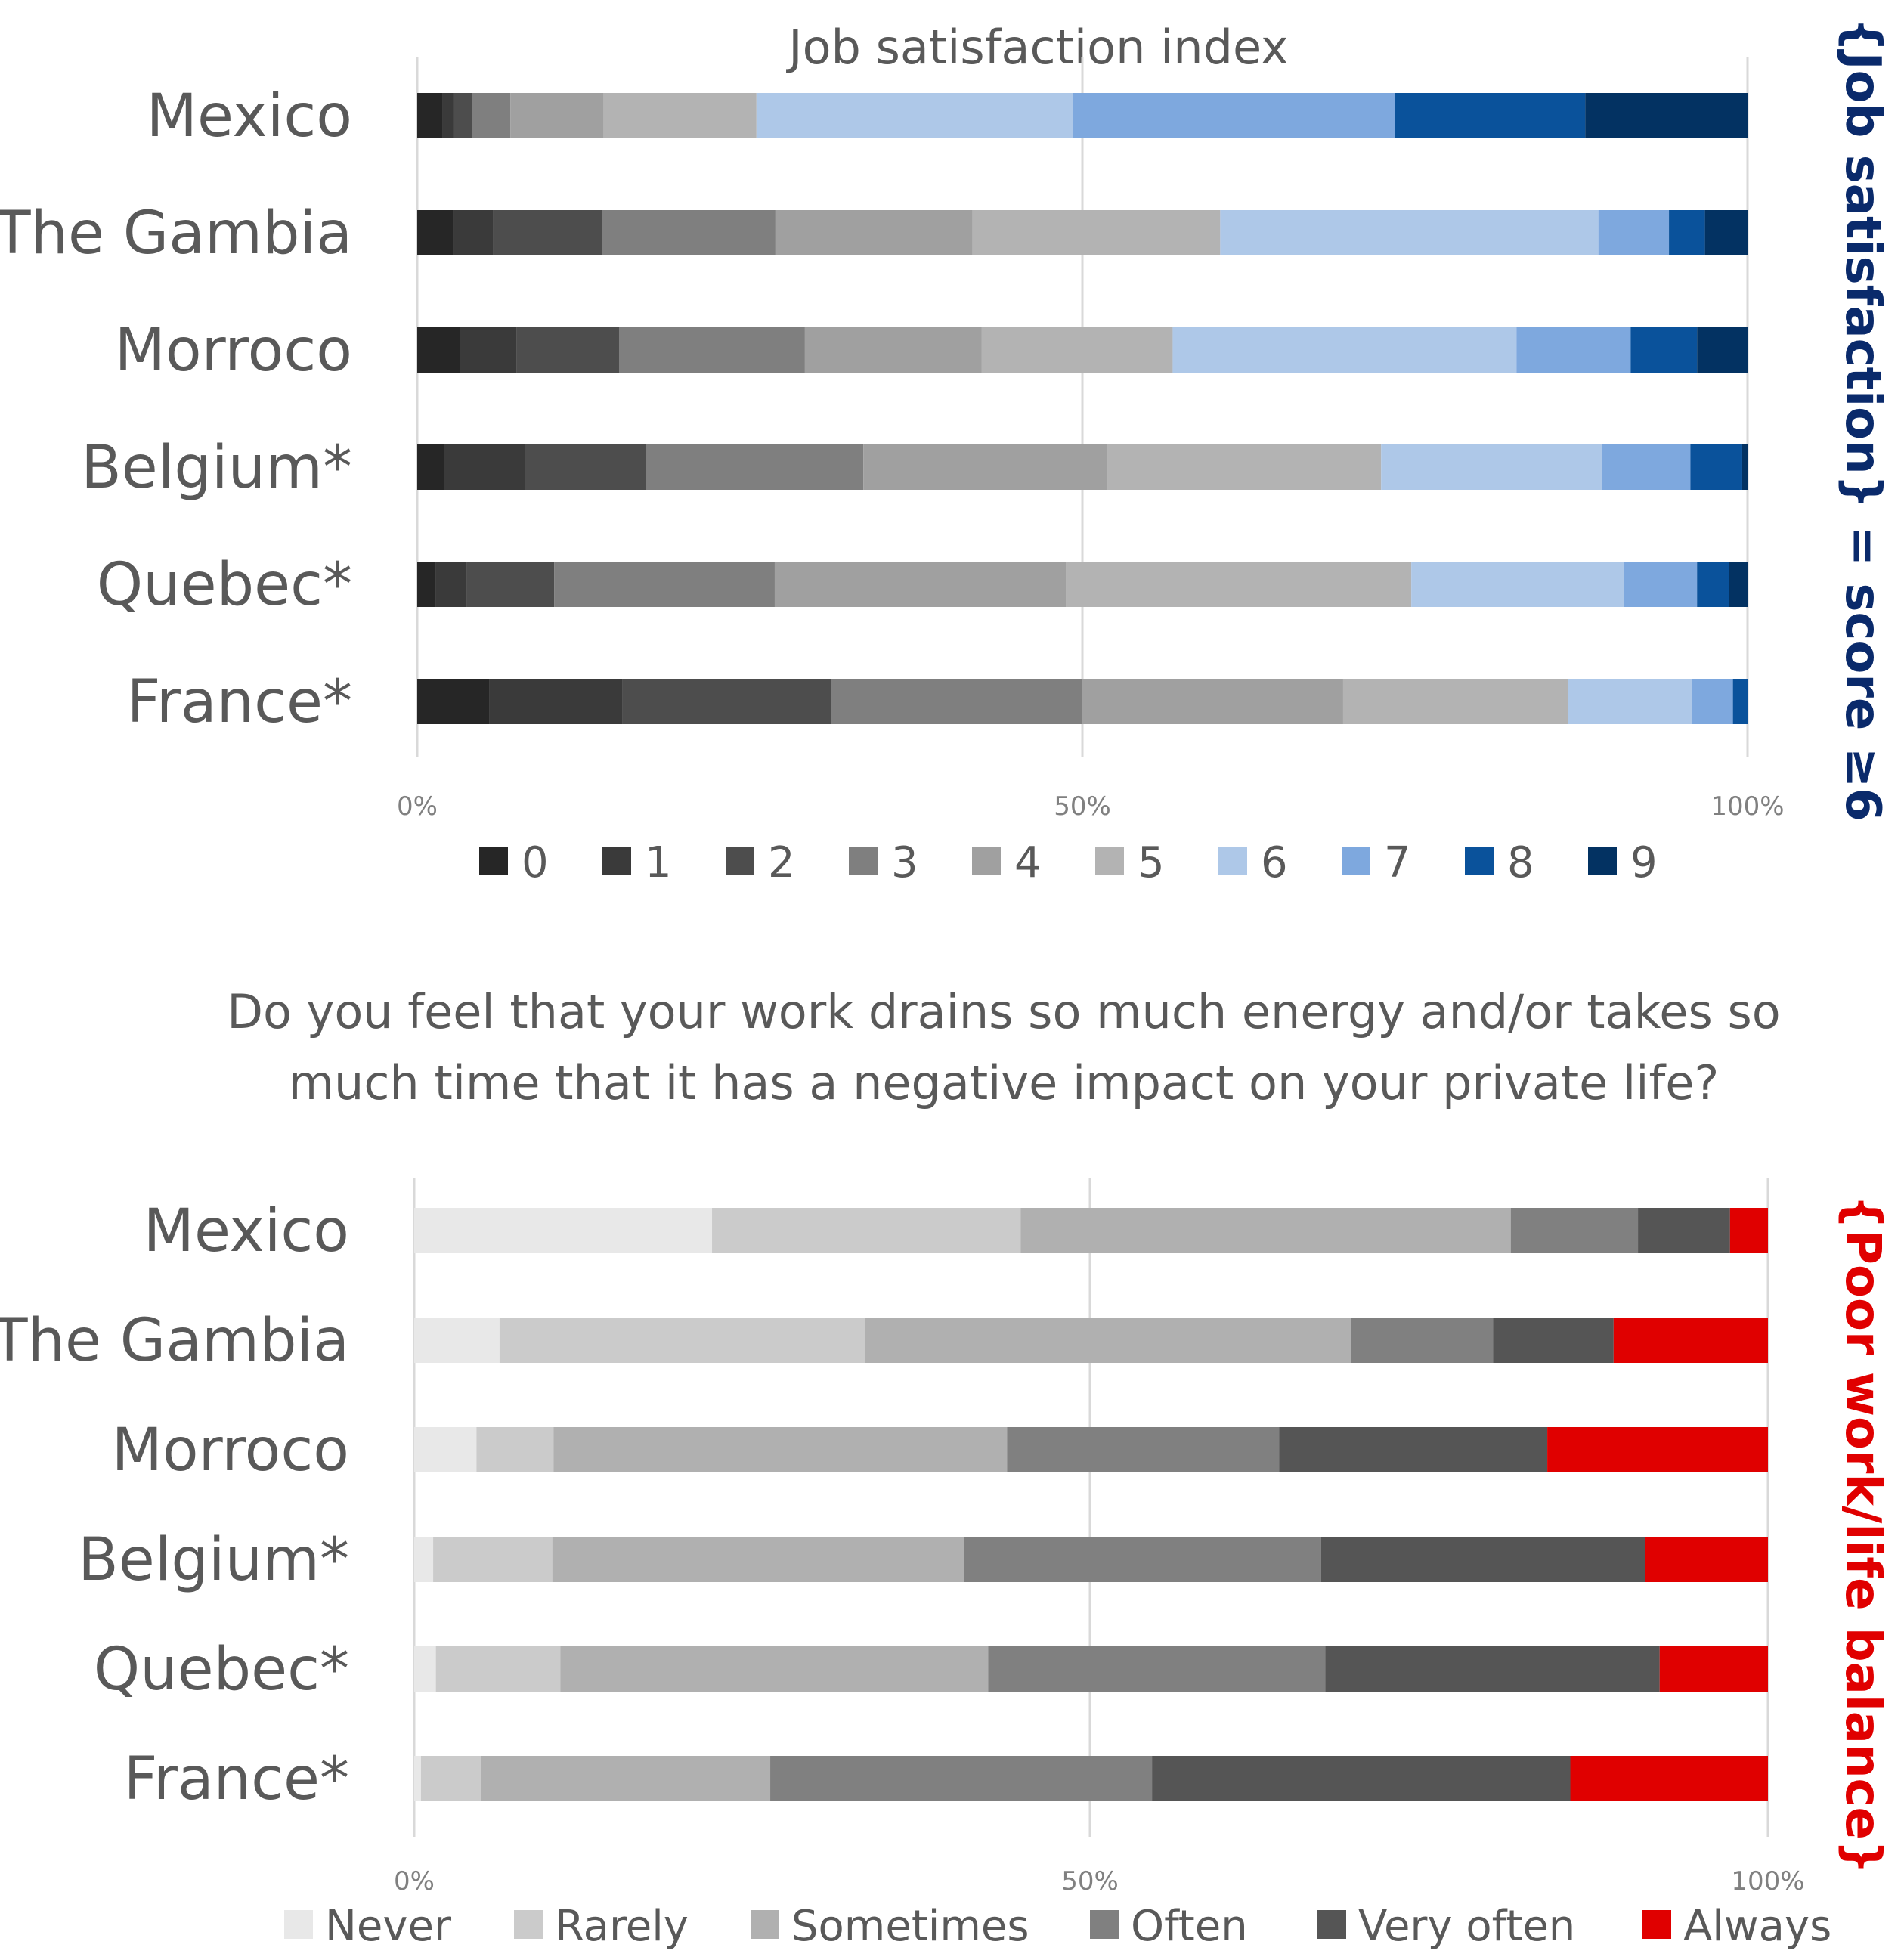 Image resolution: width=1904 pixels, height=1960 pixels. What do you see at coordinates (239, 702) in the screenshot?
I see `chart1-category-label: France*` at bounding box center [239, 702].